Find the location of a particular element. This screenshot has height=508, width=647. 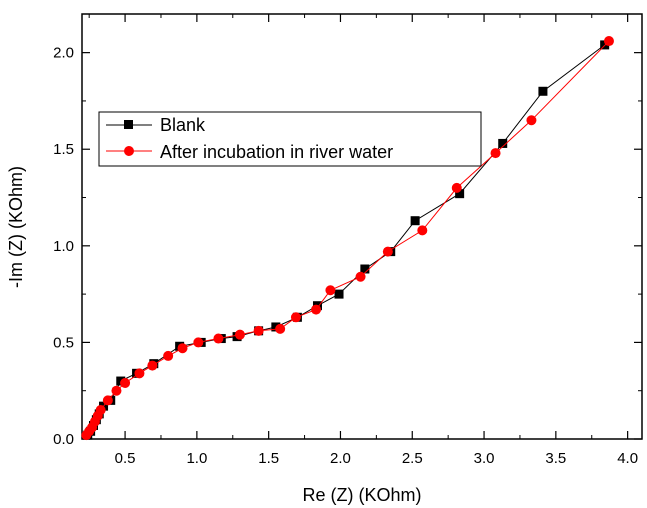

legend-box is located at coordinates (290, 139).